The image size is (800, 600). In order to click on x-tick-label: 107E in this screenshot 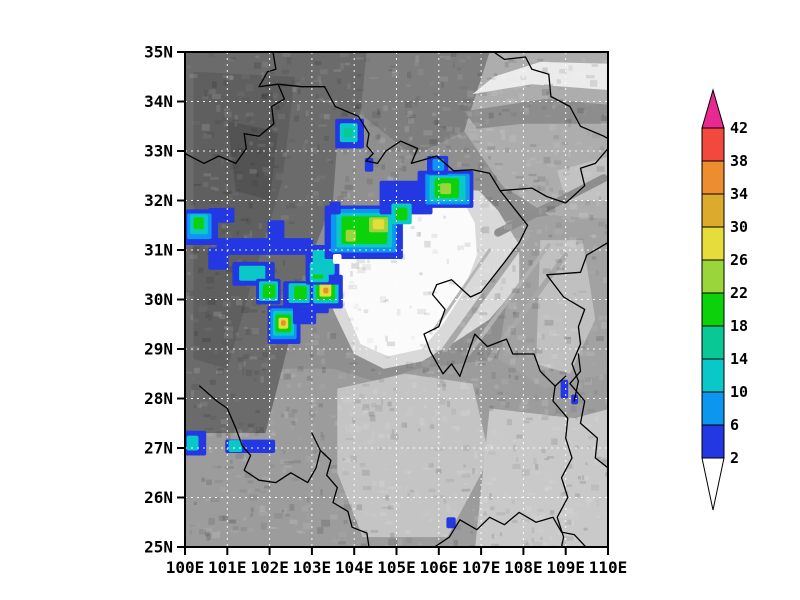, I will do `click(481, 567)`.